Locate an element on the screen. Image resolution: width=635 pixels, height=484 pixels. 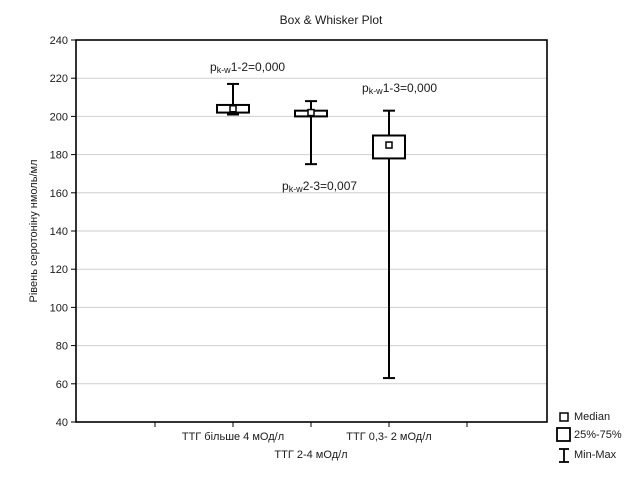
legend-label: Min-Max is located at coordinates (595, 455).